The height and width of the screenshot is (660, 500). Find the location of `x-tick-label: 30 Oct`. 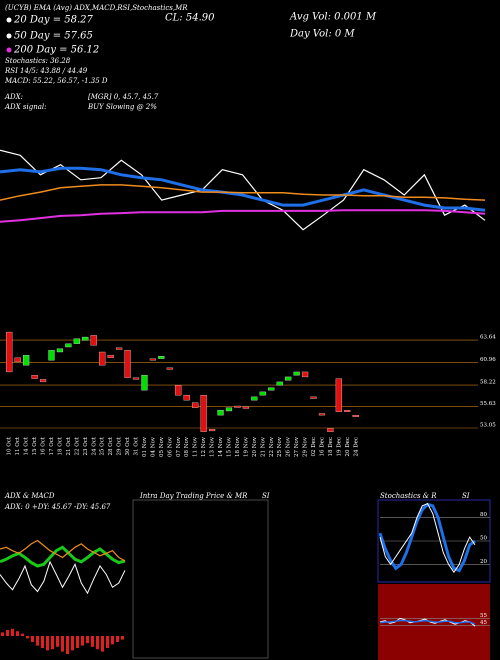

x-tick-label: 30 Oct is located at coordinates (128, 445).